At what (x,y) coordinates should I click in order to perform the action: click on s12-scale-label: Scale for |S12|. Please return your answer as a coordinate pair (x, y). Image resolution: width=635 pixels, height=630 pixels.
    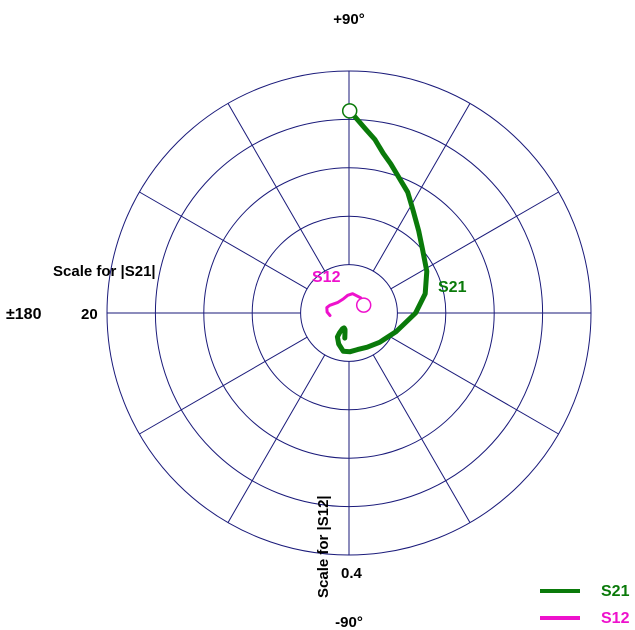
    Looking at the image, I should click on (323, 546).